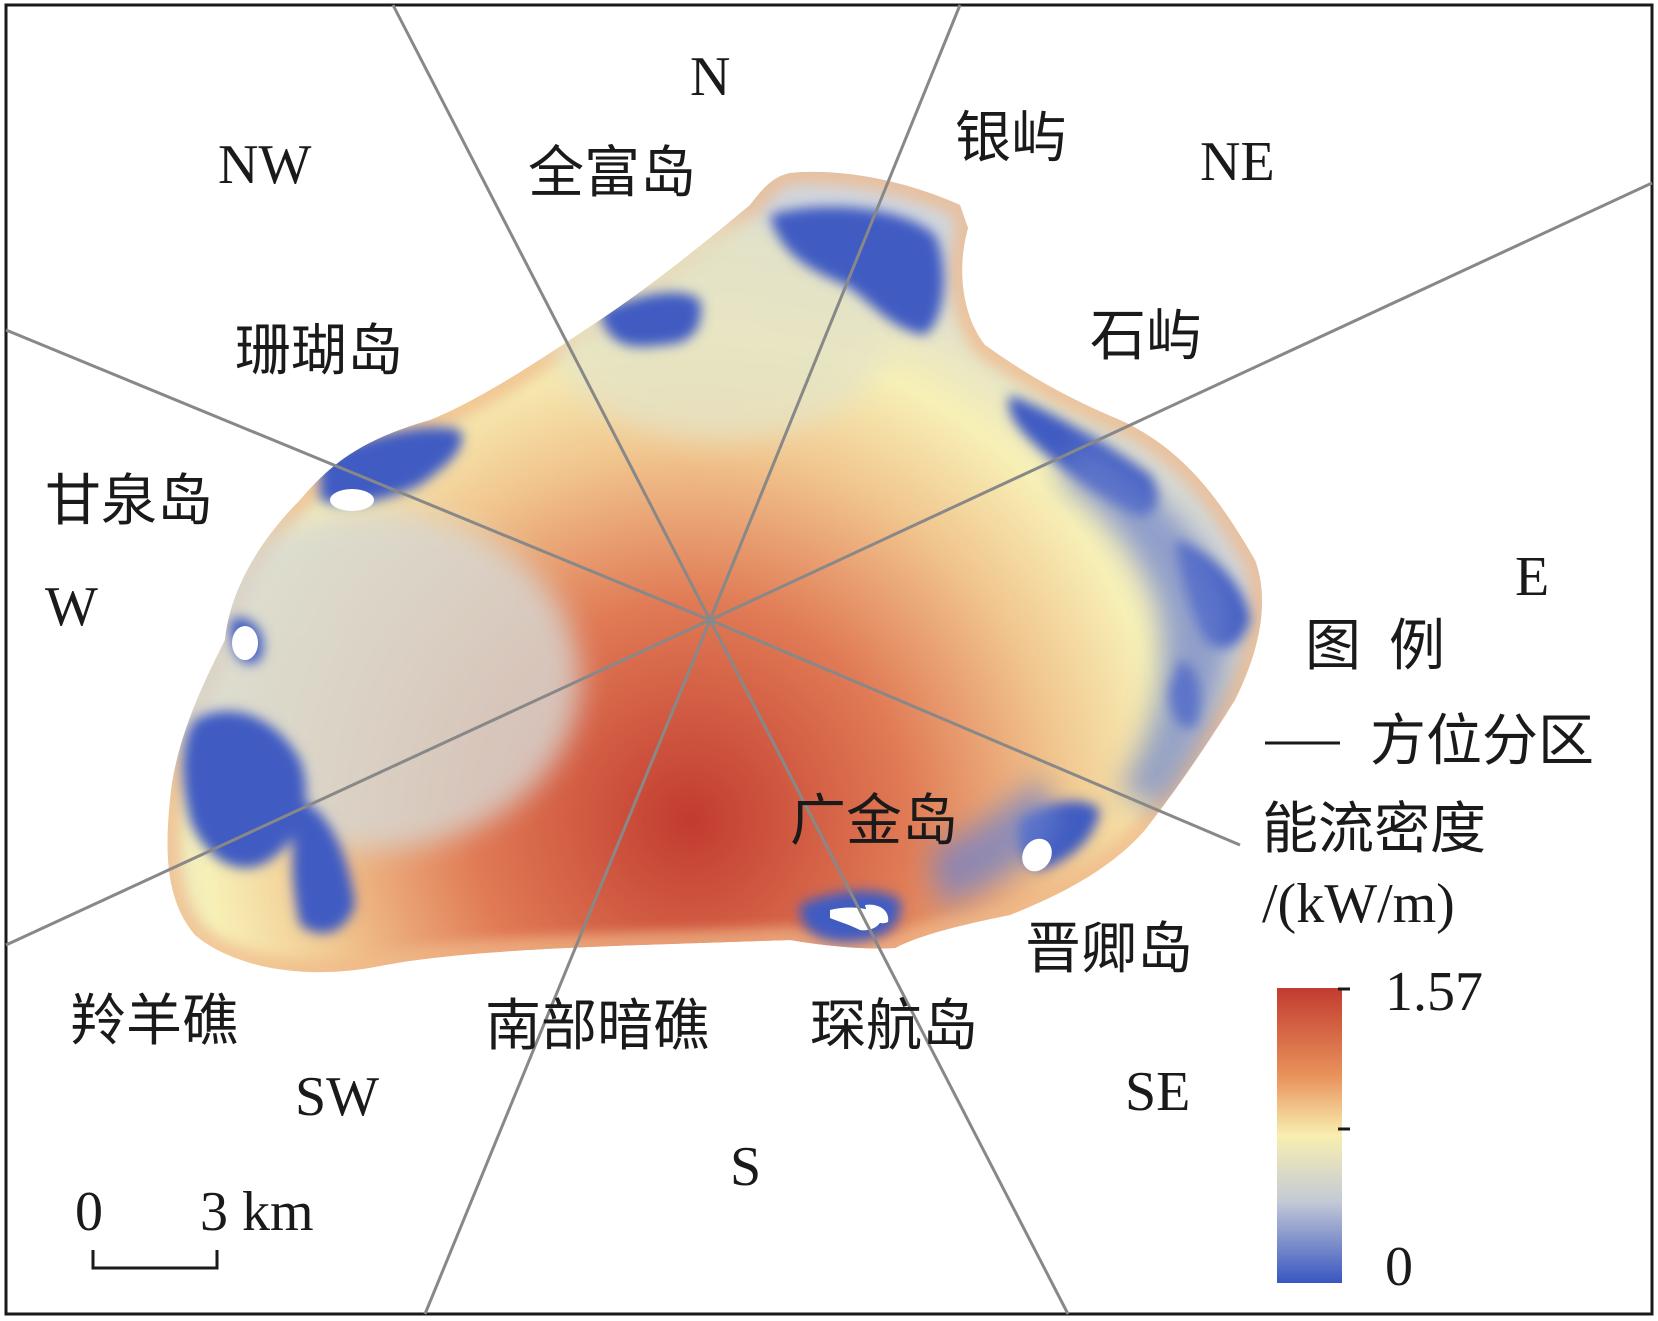 Image resolution: width=1658 pixels, height=1321 pixels. Describe the element at coordinates (1146, 337) in the screenshot. I see `label-shiyu: 石屿` at that location.